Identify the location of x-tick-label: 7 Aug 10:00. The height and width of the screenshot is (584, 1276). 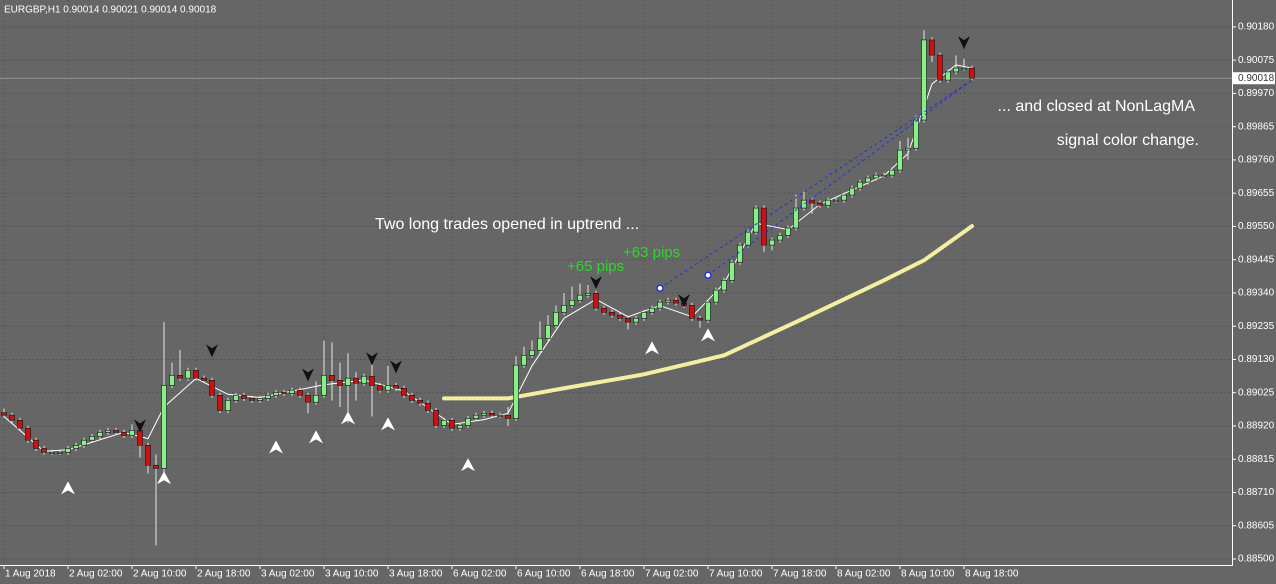
(736, 574).